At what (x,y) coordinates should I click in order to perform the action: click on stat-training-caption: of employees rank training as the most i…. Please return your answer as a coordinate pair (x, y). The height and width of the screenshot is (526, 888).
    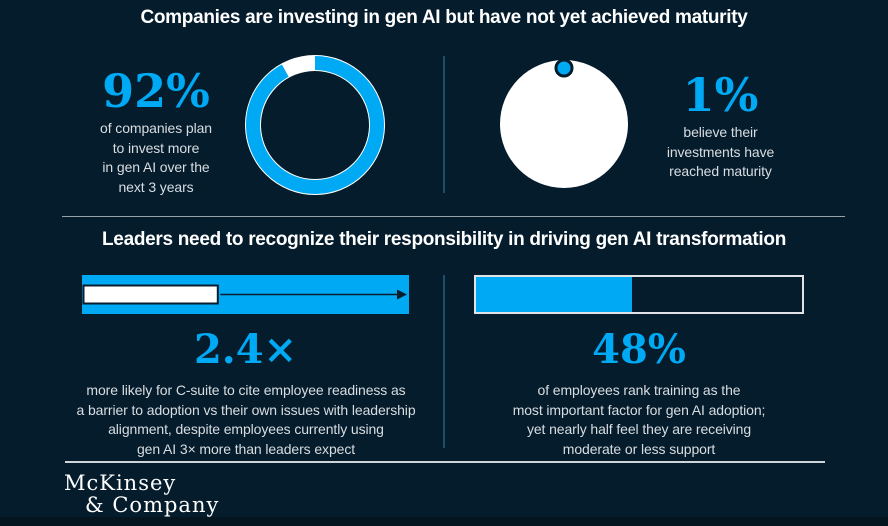
    Looking at the image, I should click on (639, 419).